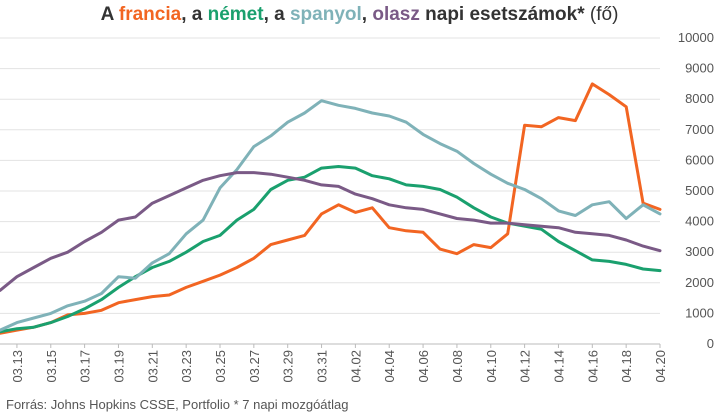 This screenshot has height=416, width=719. Describe the element at coordinates (150, 14) in the screenshot. I see `title-francia: francia` at that location.